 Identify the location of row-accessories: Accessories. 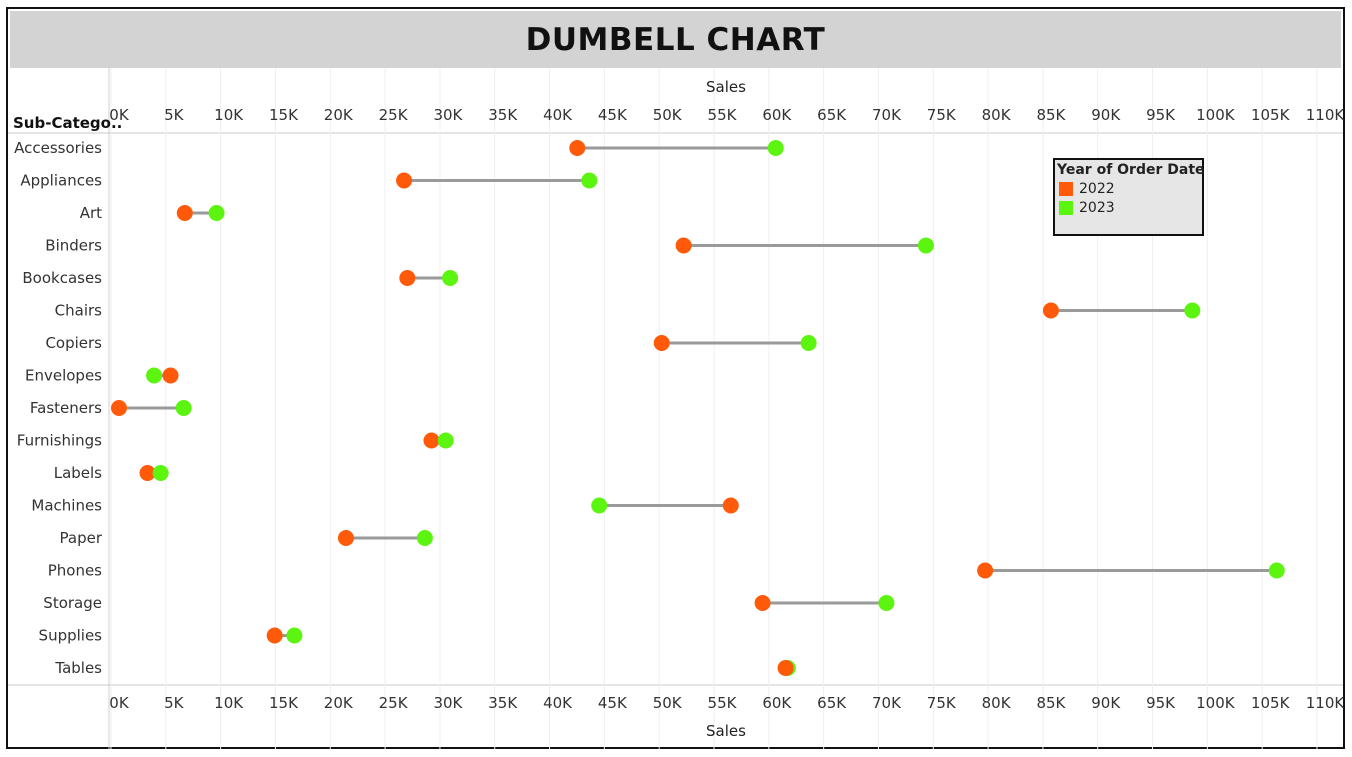
(399, 148).